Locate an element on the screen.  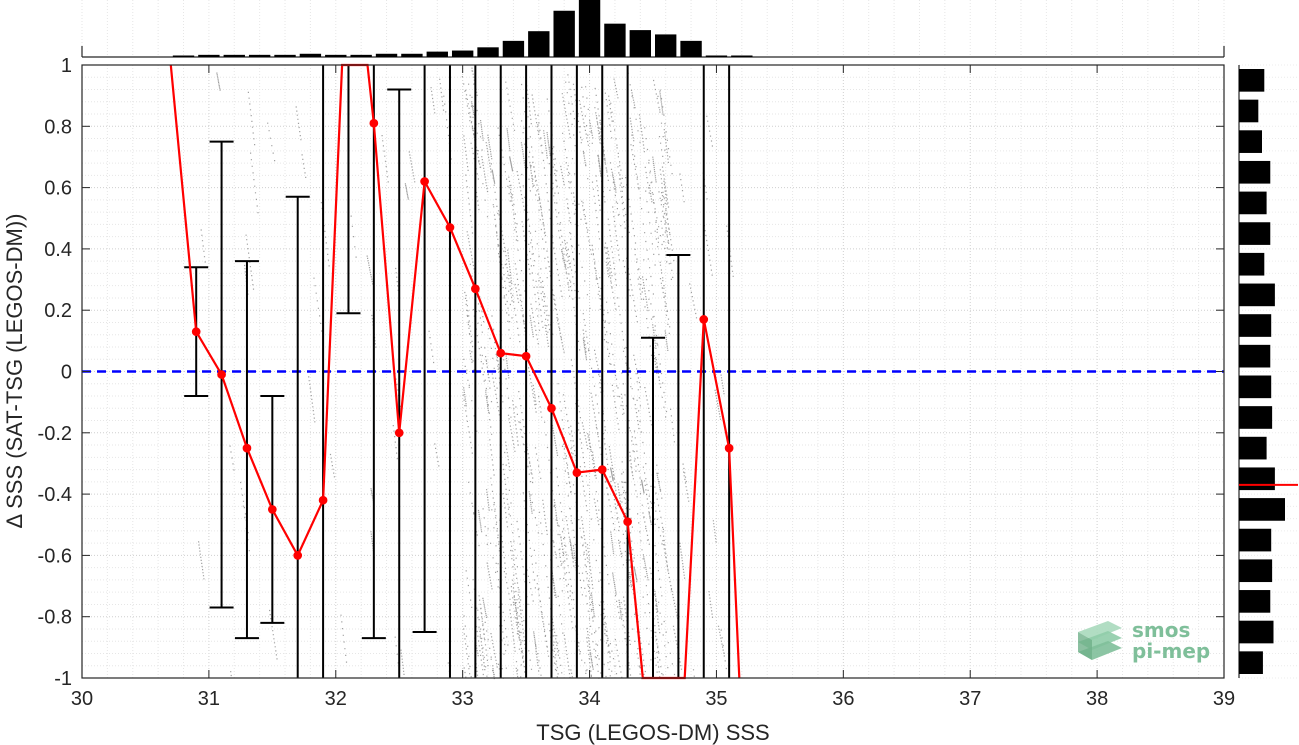
y-tick-label: 1 is located at coordinates (66, 66).